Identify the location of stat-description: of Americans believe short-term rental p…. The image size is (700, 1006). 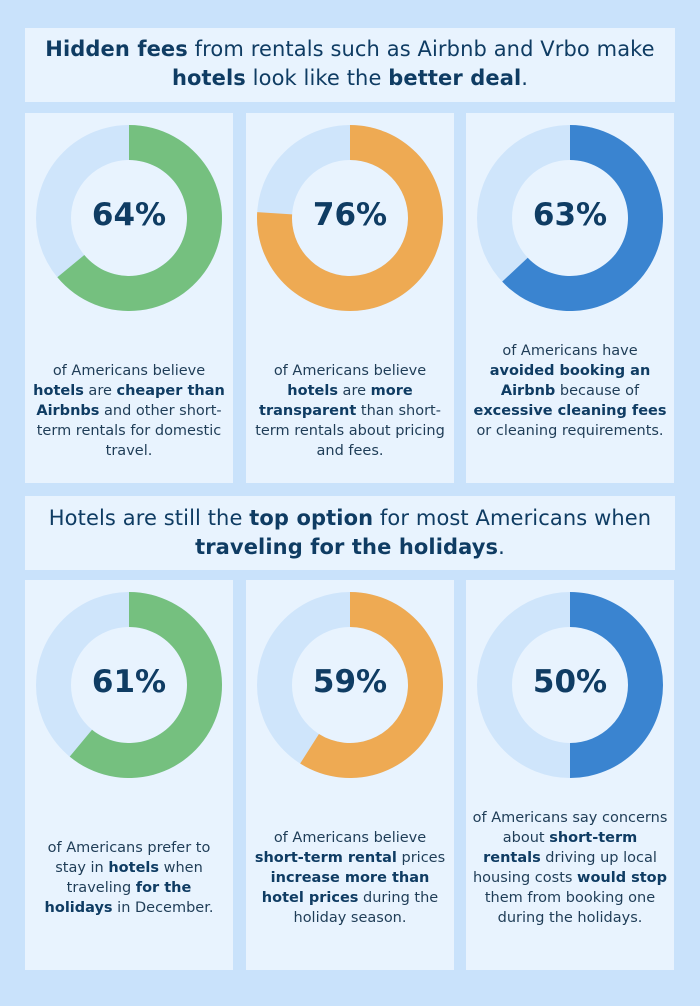
(350, 878).